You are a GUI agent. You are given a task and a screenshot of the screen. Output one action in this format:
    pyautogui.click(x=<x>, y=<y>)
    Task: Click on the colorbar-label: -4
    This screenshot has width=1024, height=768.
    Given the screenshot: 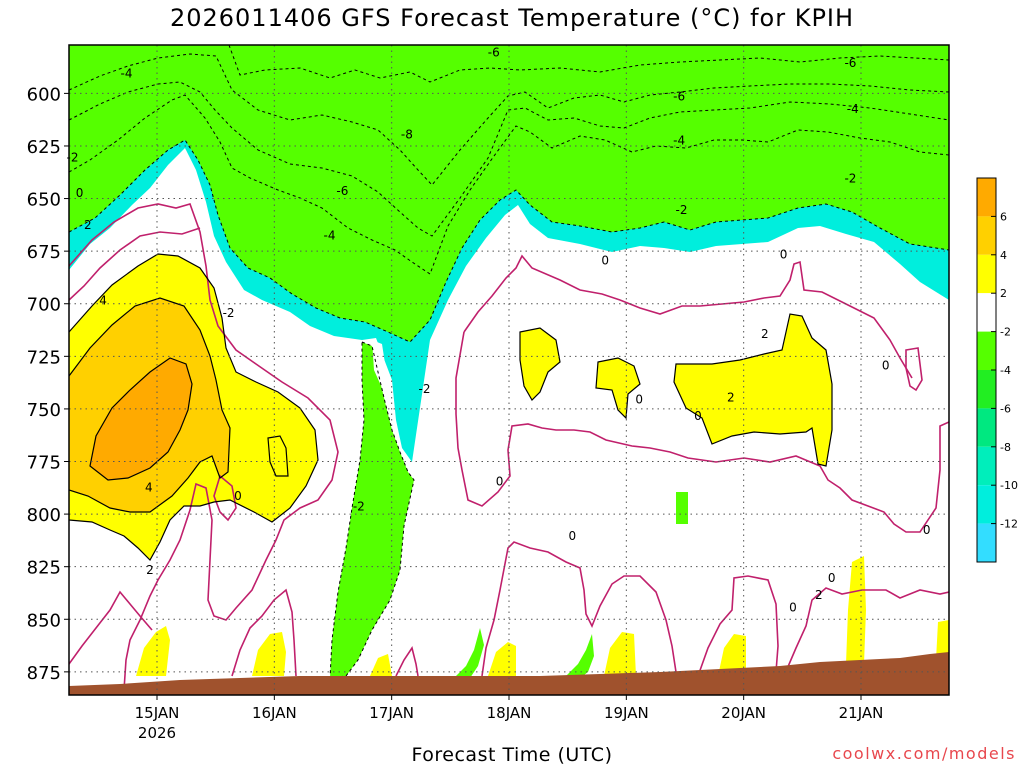 What is the action you would take?
    pyautogui.click(x=1005, y=370)
    